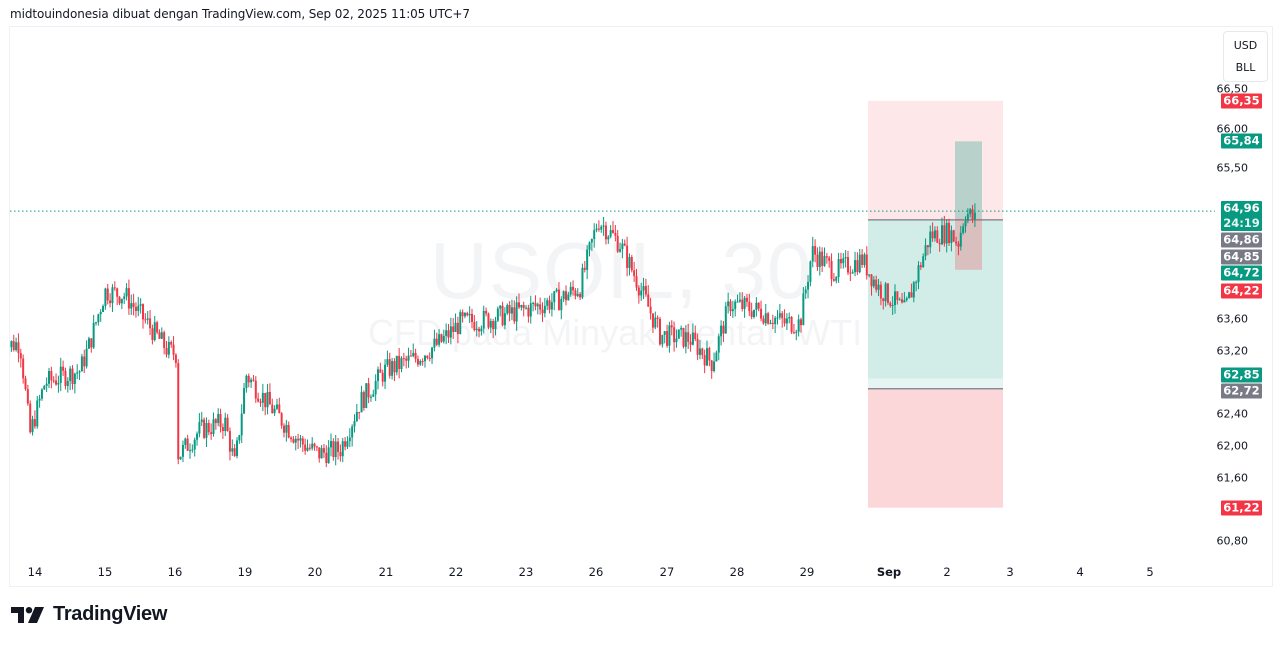  I want to click on stop-loss-zone, so click(935, 160).